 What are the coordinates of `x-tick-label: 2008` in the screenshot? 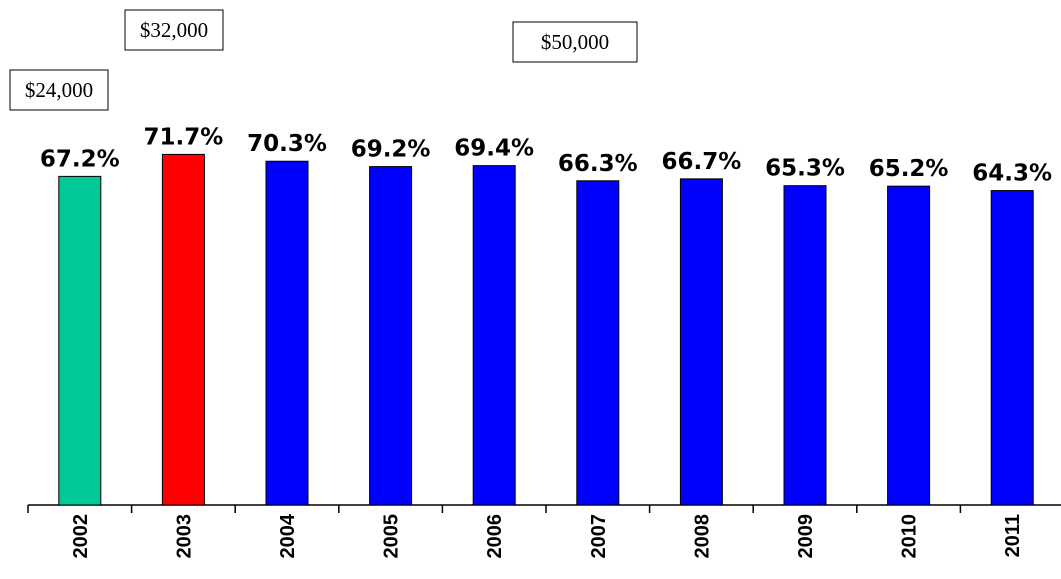 It's located at (702, 536).